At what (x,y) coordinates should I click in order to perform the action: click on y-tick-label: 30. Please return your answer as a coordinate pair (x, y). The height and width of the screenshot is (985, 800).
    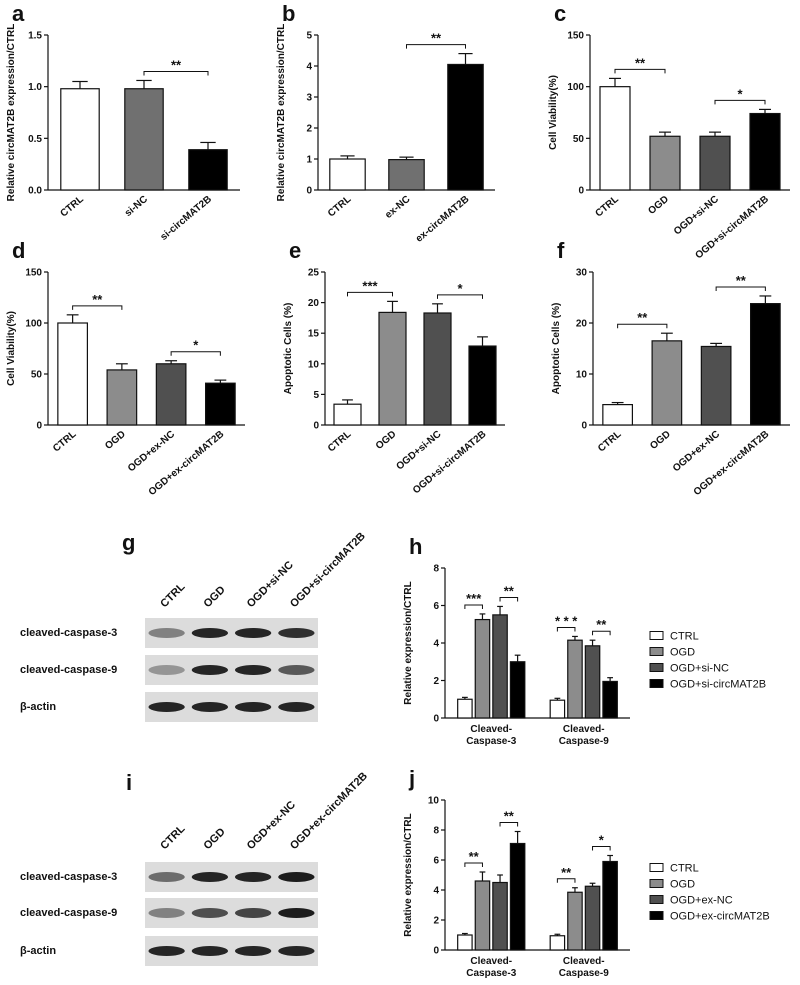
    Looking at the image, I should click on (582, 273).